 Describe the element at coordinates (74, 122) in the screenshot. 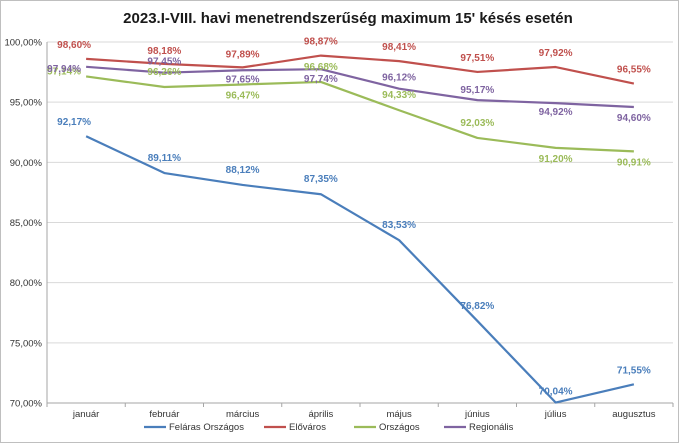

I see `data-label: 92,17%` at that location.